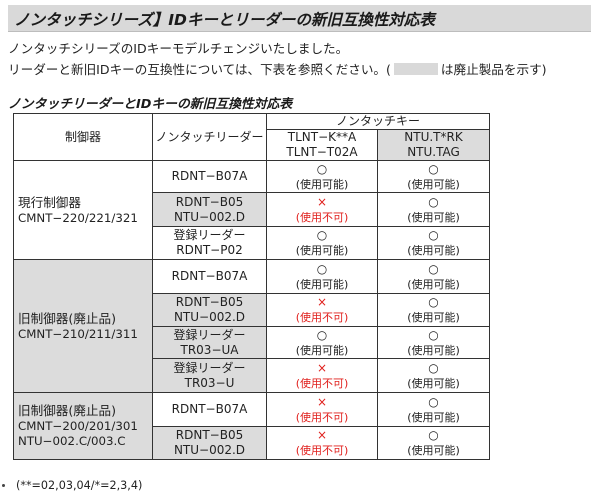 The height and width of the screenshot is (497, 595). What do you see at coordinates (209, 382) in the screenshot?
I see `reader-line2: TR03−U` at bounding box center [209, 382].